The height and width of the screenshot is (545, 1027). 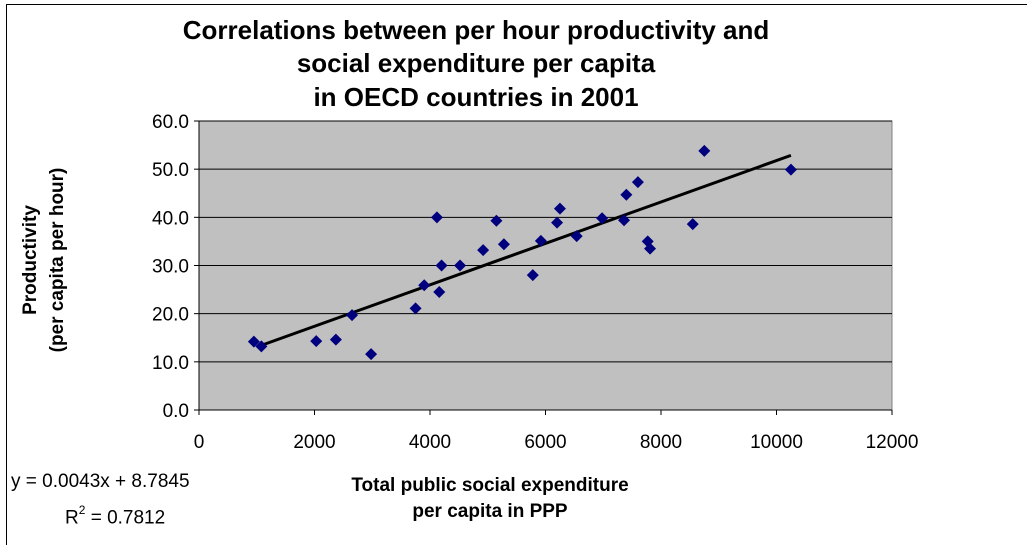 What do you see at coordinates (430, 442) in the screenshot?
I see `x-tick-label: 4000` at bounding box center [430, 442].